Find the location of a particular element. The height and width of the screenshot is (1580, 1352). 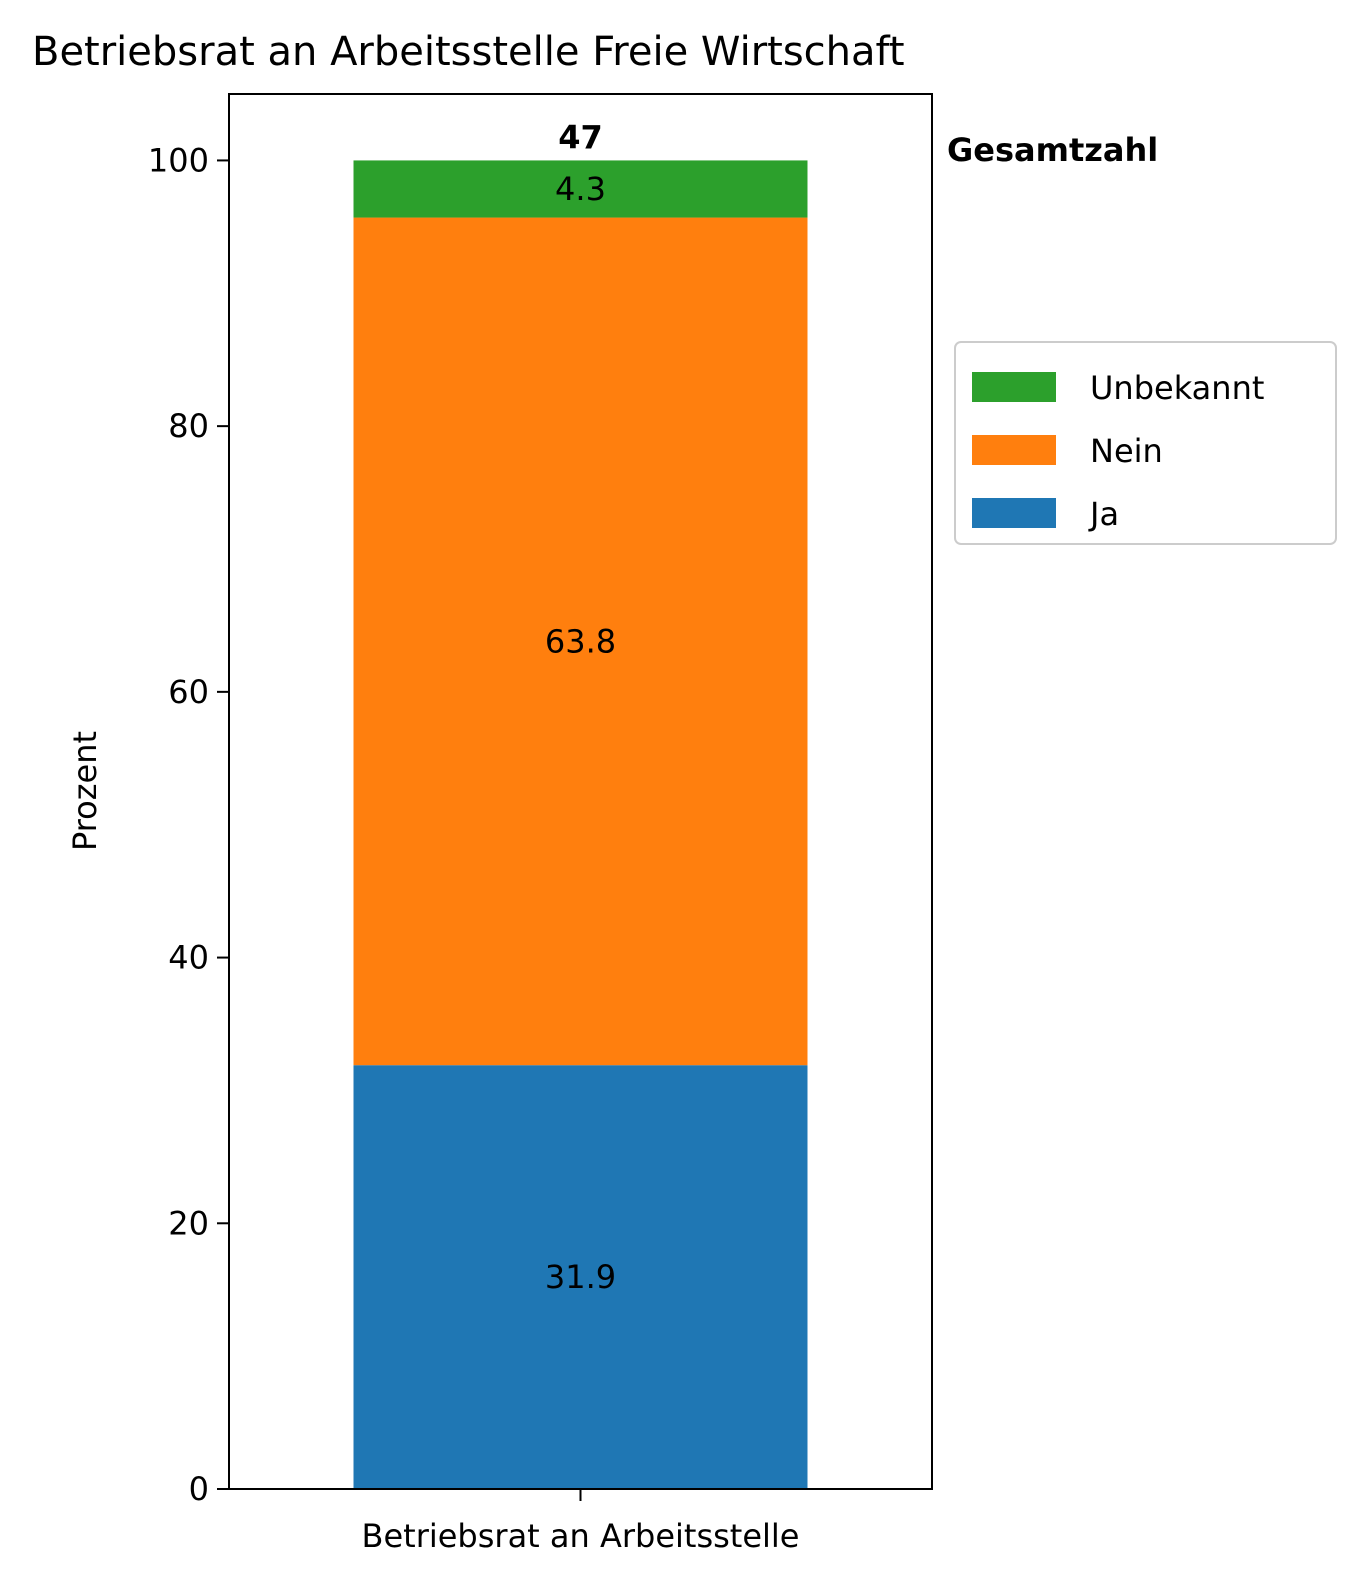

y-tick-label: 0 is located at coordinates (199, 1489).